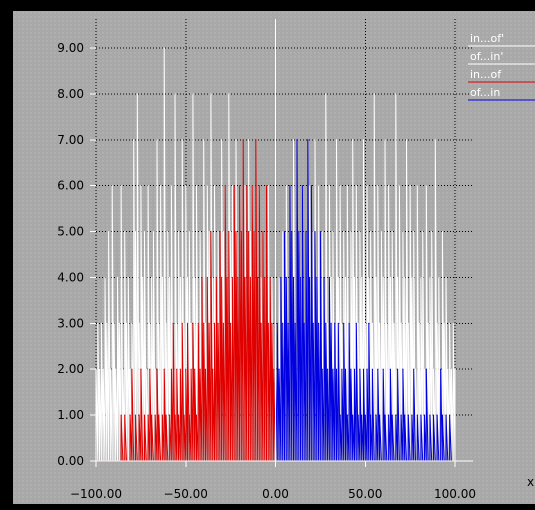 This screenshot has height=510, width=535. Describe the element at coordinates (70, 369) in the screenshot. I see `y-tick-label: 2.00` at that location.